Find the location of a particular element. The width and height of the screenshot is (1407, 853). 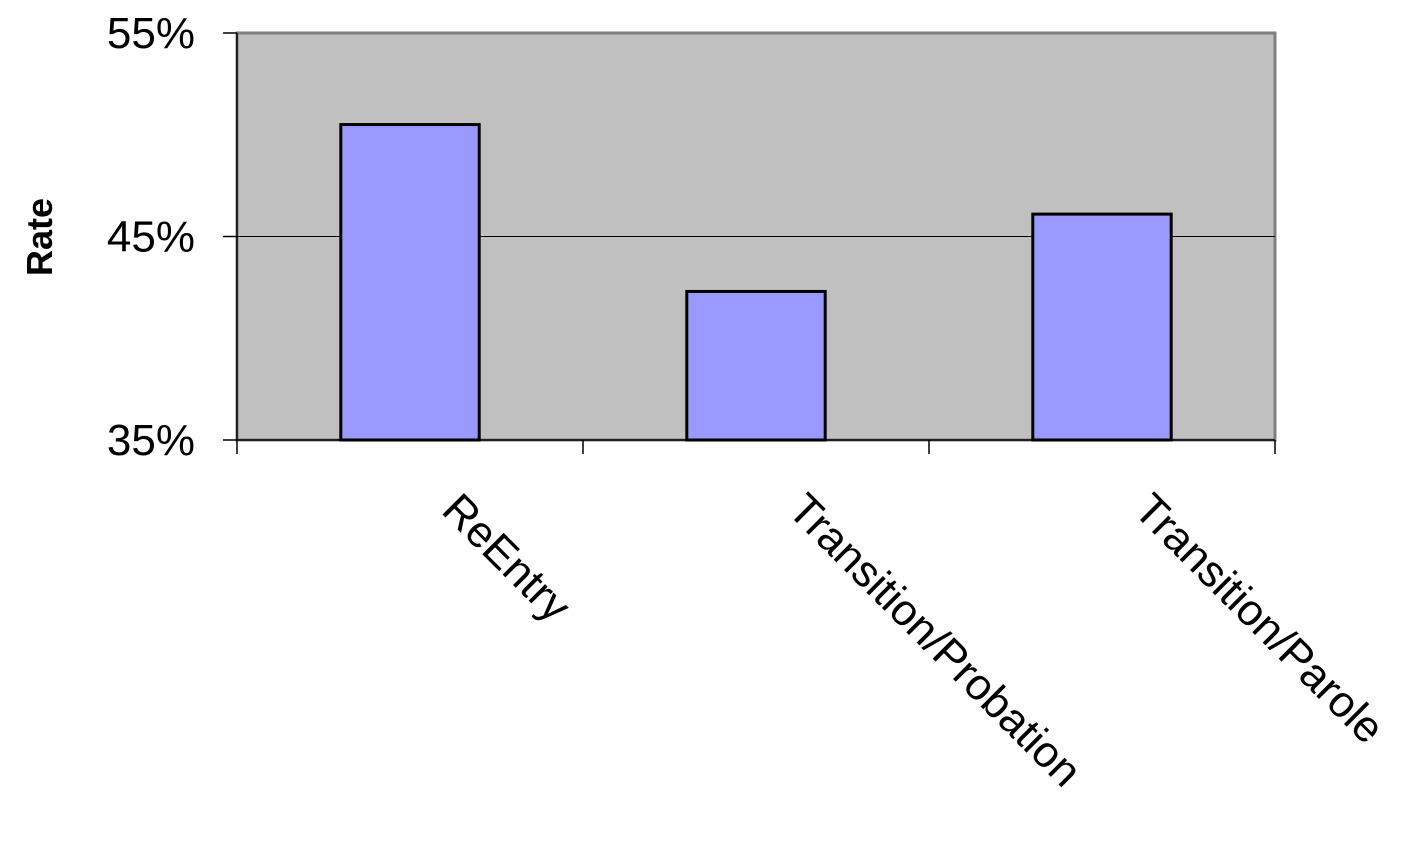

y-axis-label: Rate is located at coordinates (39, 237).